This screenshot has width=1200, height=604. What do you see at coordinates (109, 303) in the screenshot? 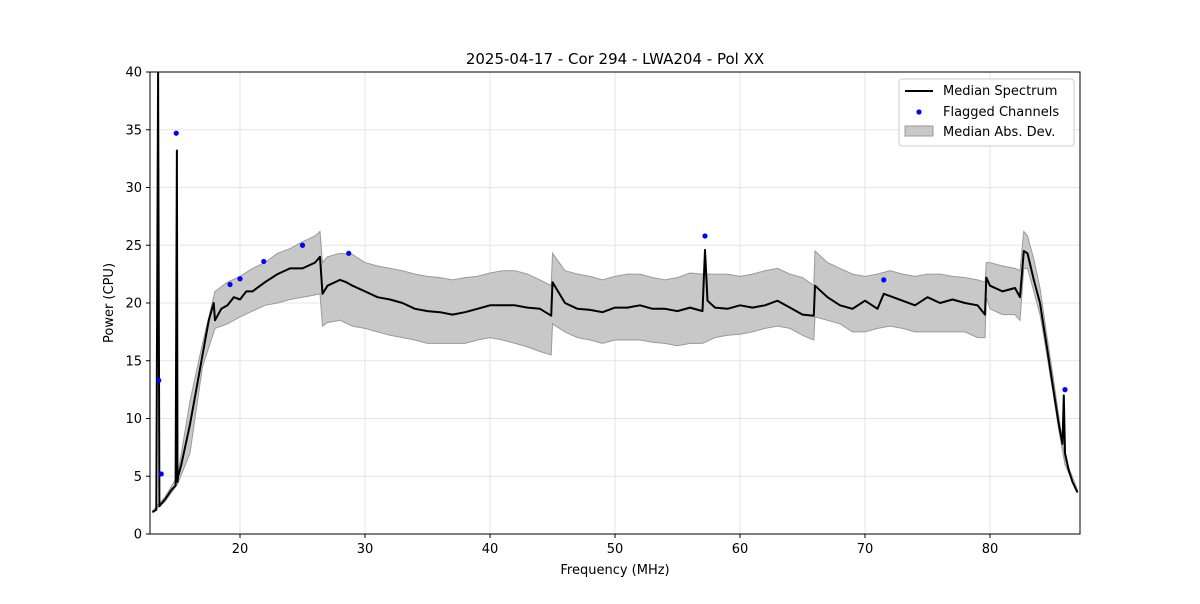
I see `y-axis-label: Power (CPU)` at bounding box center [109, 303].